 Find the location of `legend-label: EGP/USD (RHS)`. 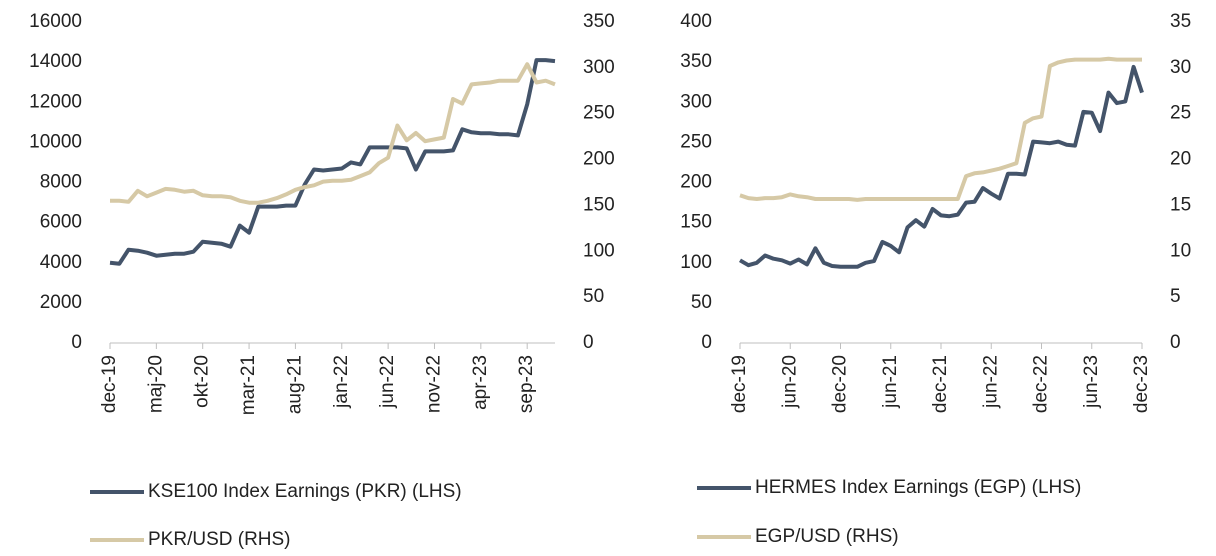

legend-label: EGP/USD (RHS) is located at coordinates (827, 536).